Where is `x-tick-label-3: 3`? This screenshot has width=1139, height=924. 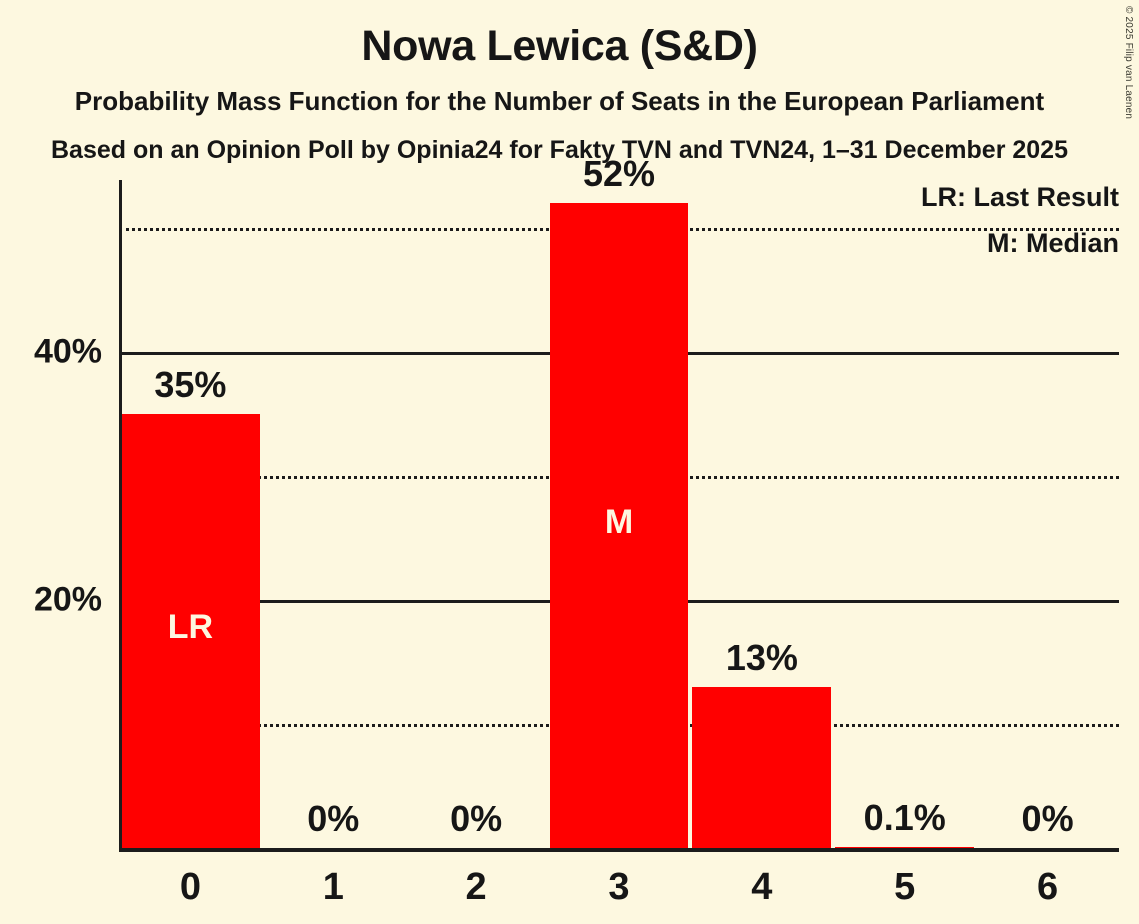
x-tick-label-3: 3 is located at coordinates (619, 887).